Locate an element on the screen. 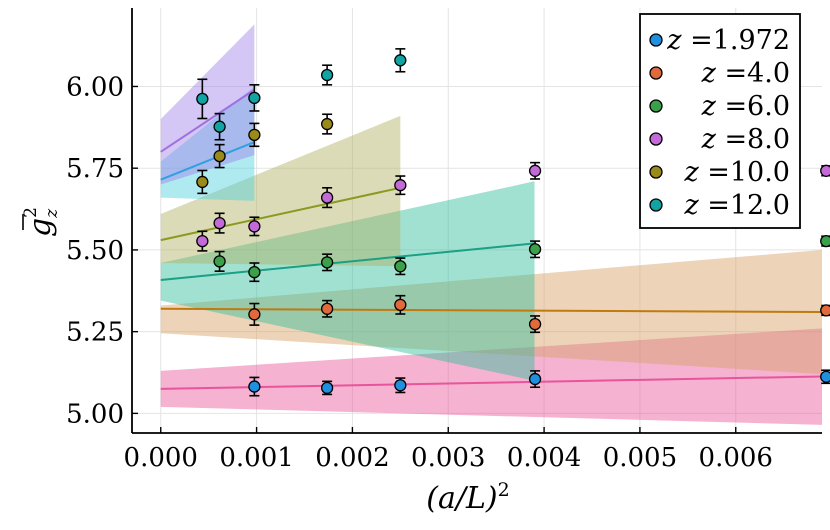 The height and width of the screenshot is (530, 830). y-tick-label-0: 5.00 is located at coordinates (95, 414).